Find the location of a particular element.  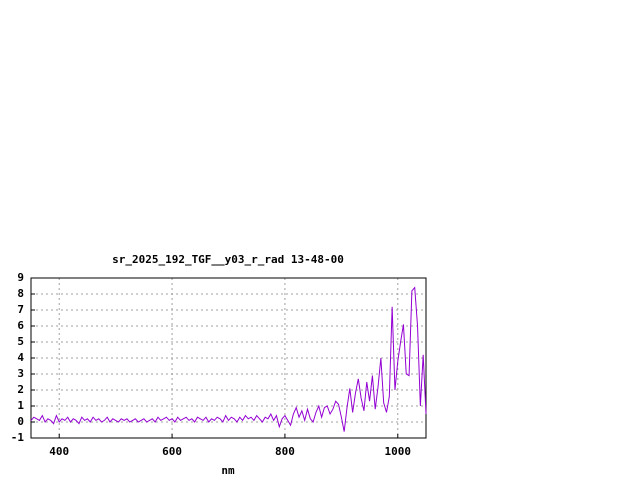

y-tick-label: 2 is located at coordinates (20, 389).